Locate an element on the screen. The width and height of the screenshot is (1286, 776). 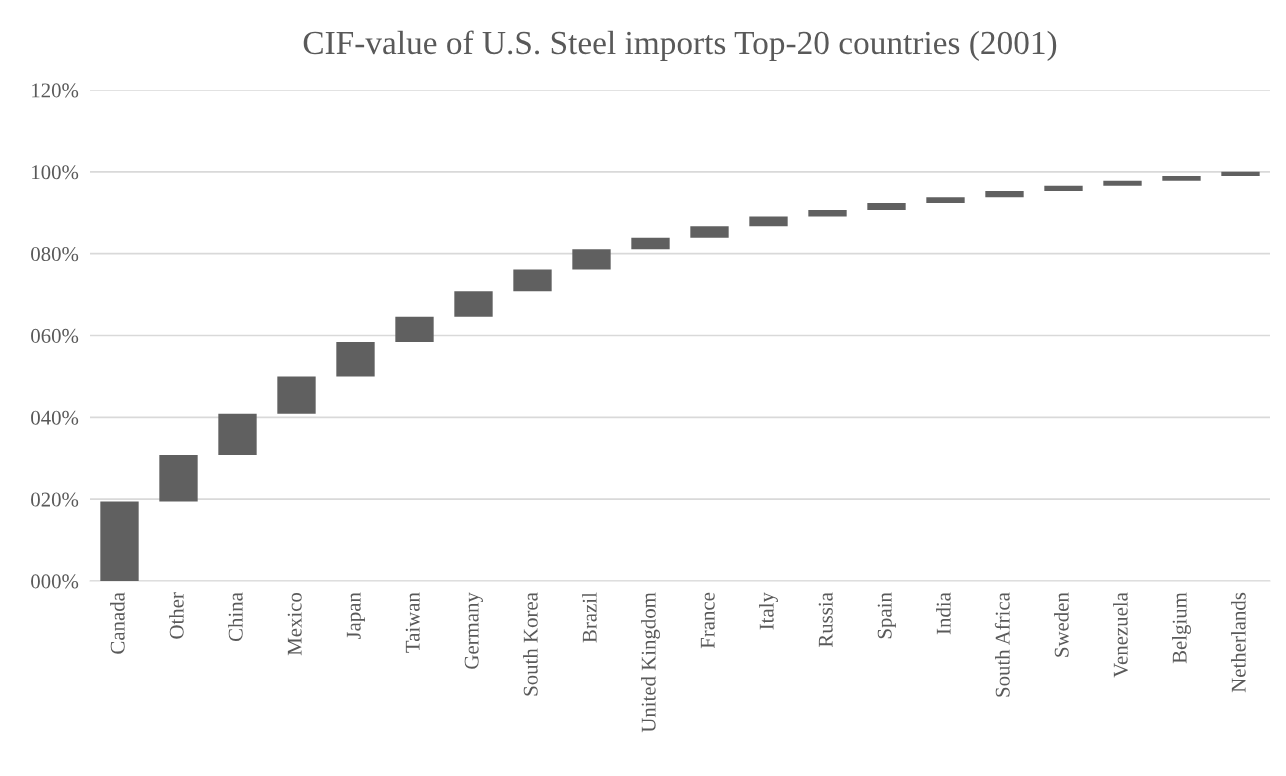
chart-title: CIF-value of U.S. Steel imports Top-20 countries (2001) is located at coordinates (680, 45).